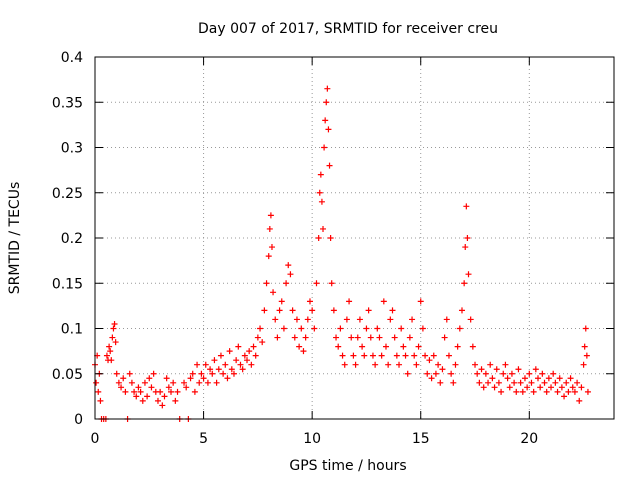 Image resolution: width=640 pixels, height=480 pixels. What do you see at coordinates (95, 439) in the screenshot?
I see `x-tick-label: 0` at bounding box center [95, 439].